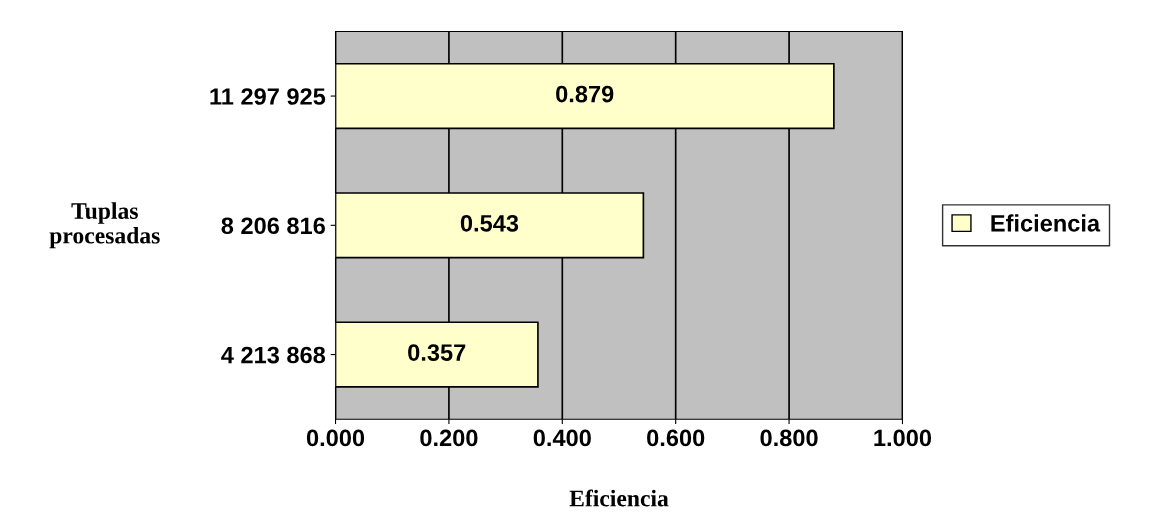 This screenshot has width=1157, height=524. Describe the element at coordinates (1046, 223) in the screenshot. I see `legend-label: Eficiencia` at that location.